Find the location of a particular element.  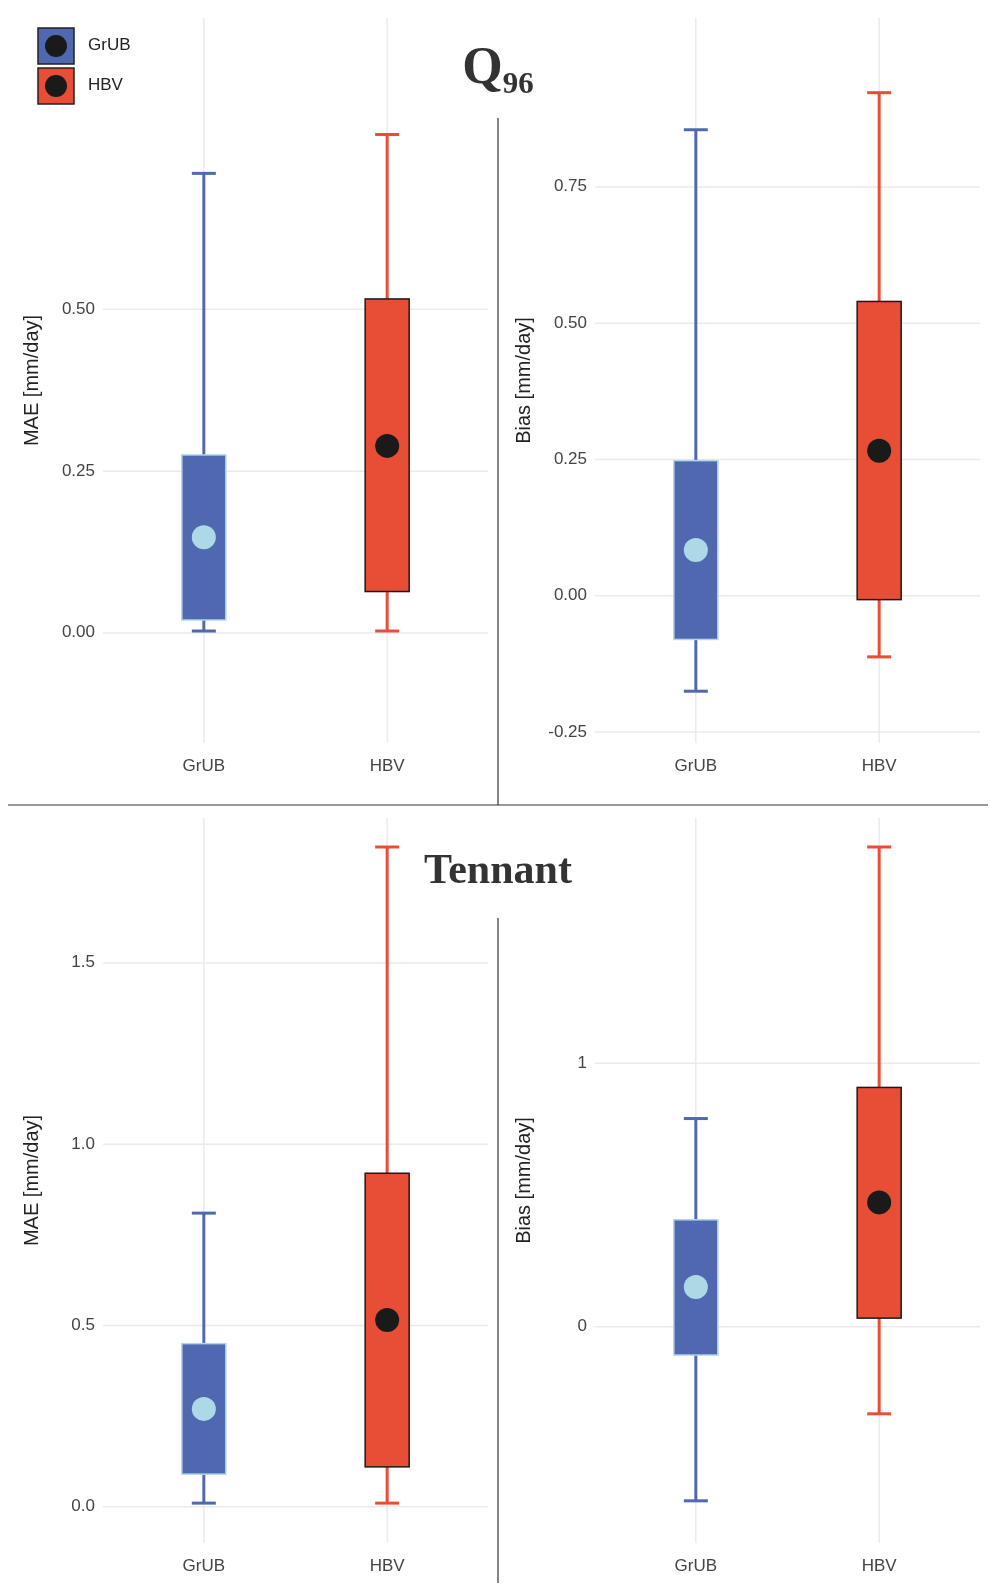

text: Tennant is located at coordinates (498, 869).